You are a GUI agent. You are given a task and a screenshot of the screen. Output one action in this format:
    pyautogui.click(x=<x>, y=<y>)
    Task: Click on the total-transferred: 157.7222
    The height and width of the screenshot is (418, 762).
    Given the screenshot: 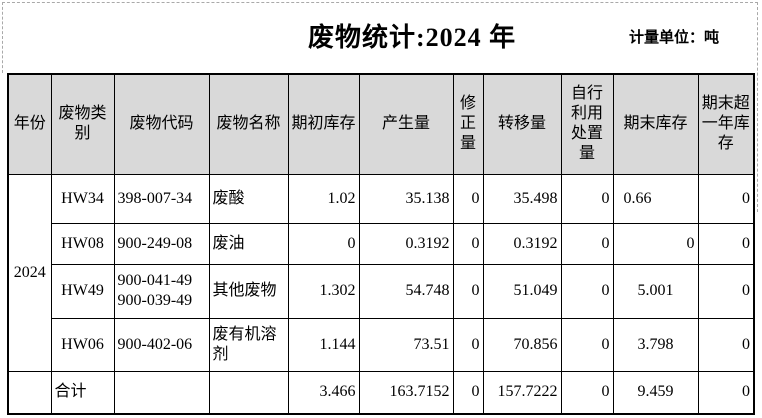 What is the action you would take?
    pyautogui.click(x=522, y=392)
    